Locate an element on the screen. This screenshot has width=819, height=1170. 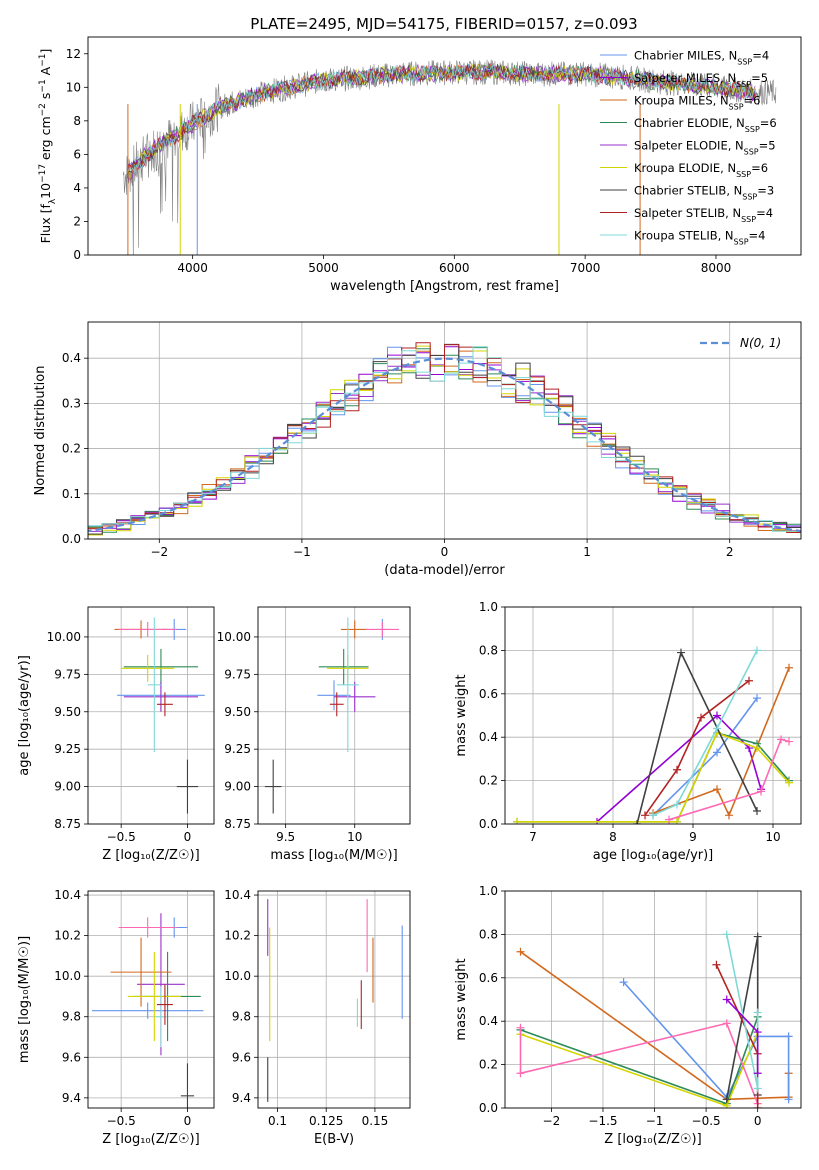
x-tick-label: 8 is located at coordinates (613, 837).